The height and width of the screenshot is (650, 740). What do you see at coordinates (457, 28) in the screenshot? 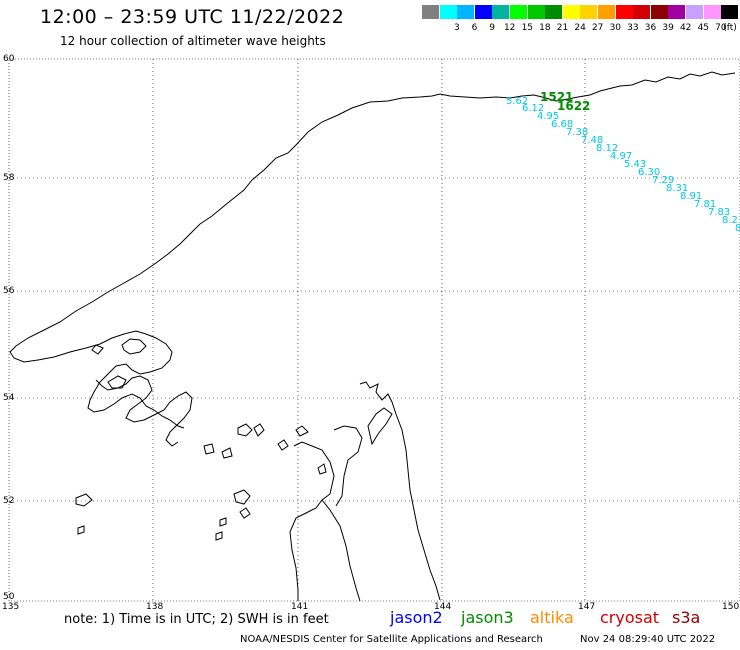
I see `scale-tick-label: 3` at bounding box center [457, 28].